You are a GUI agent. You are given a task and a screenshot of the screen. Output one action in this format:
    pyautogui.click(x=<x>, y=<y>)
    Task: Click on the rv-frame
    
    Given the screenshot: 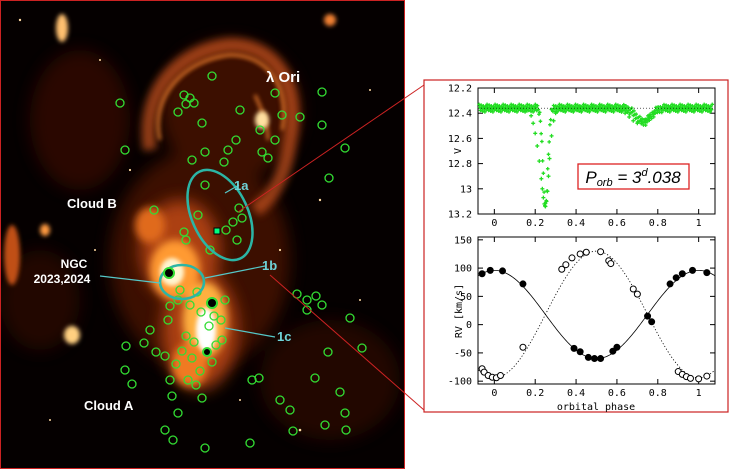 What is the action you would take?
    pyautogui.click(x=596, y=310)
    